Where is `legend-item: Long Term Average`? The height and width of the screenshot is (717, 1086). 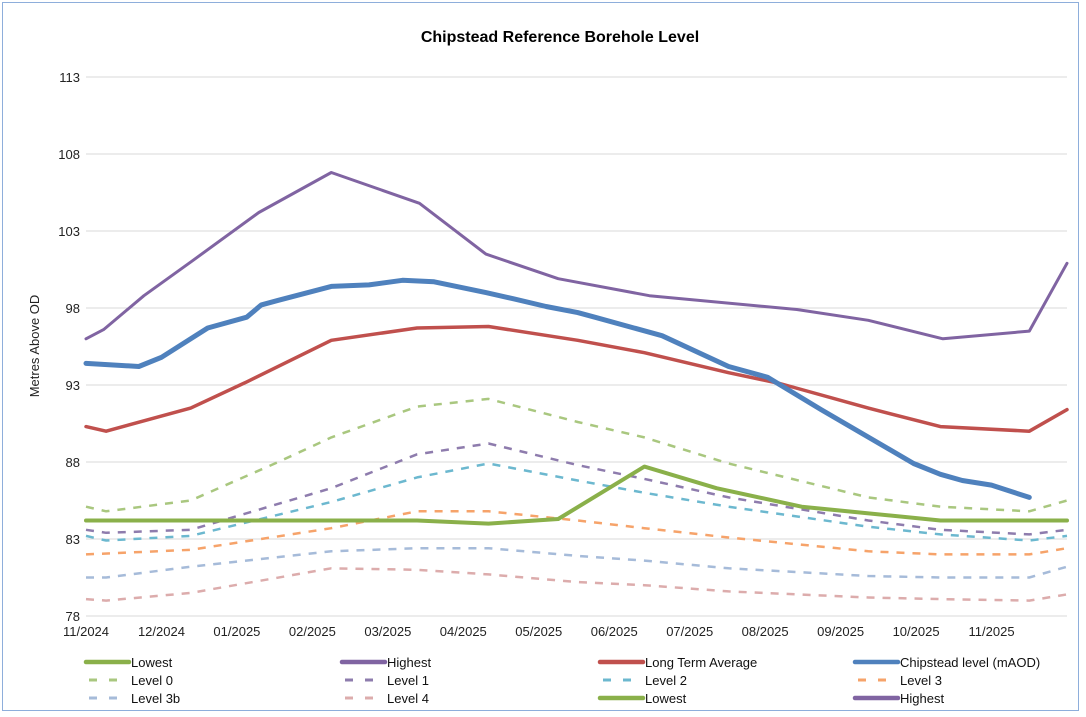 legend-item: Long Term Average is located at coordinates (677, 662).